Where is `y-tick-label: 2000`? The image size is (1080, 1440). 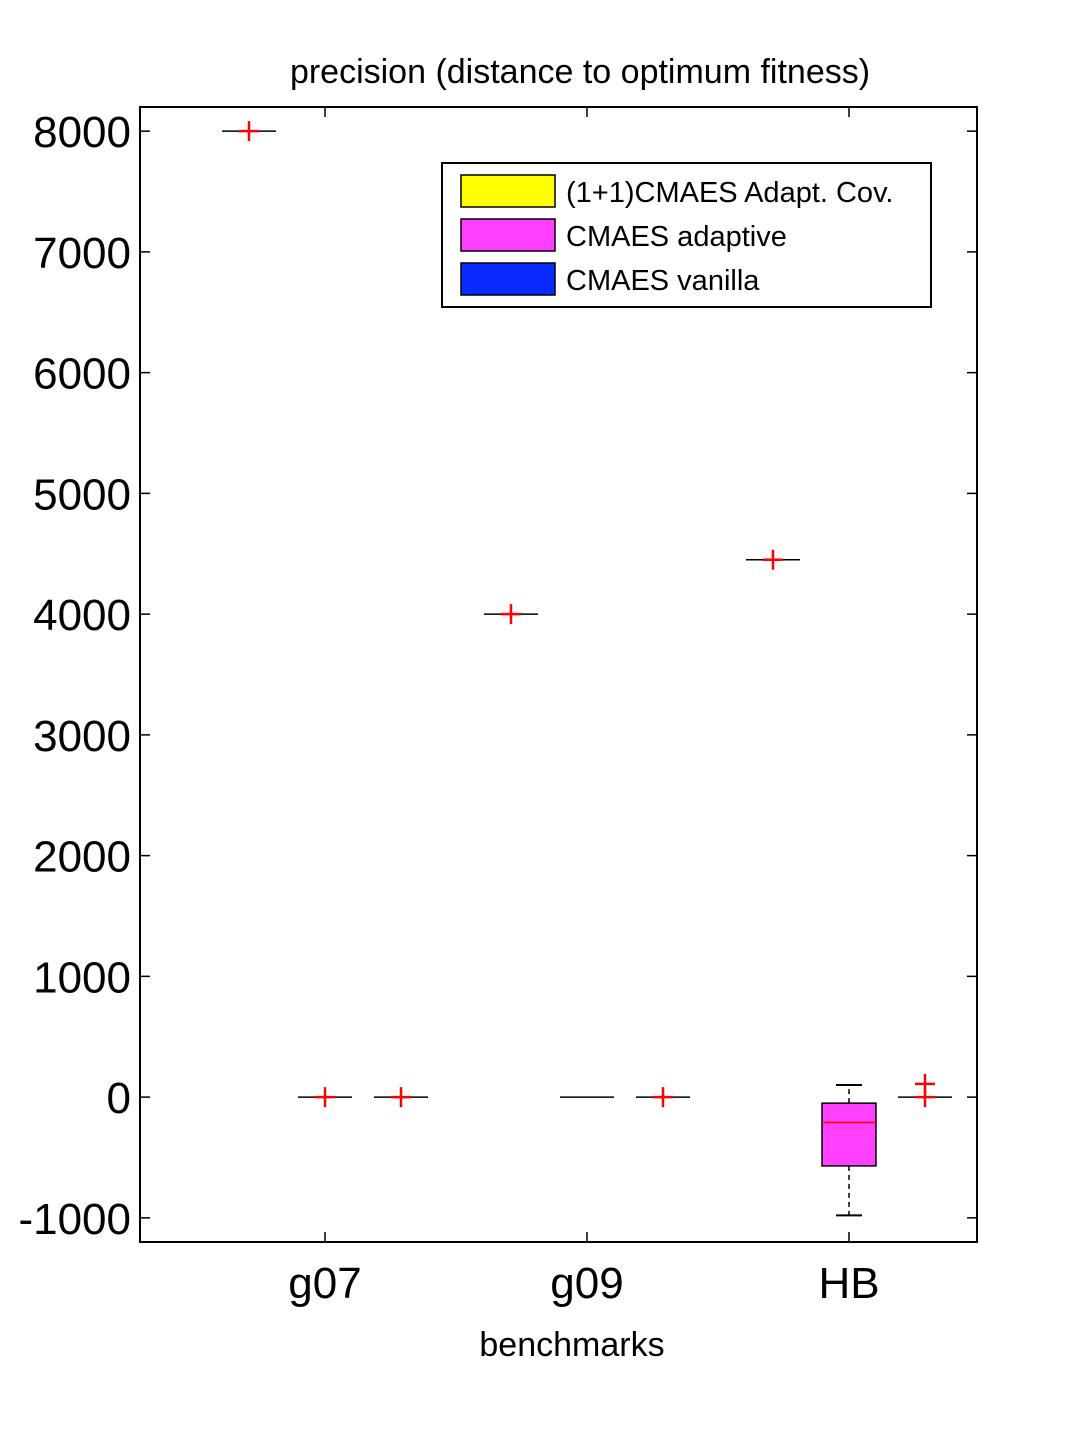
y-tick-label: 2000 is located at coordinates (82, 857).